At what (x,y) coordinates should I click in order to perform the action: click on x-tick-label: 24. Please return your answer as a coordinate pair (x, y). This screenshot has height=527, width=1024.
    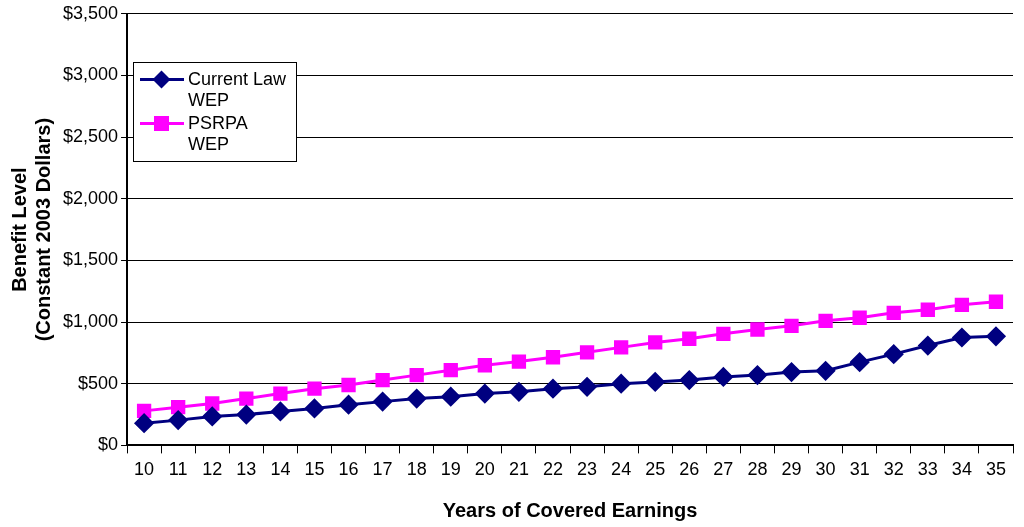
    Looking at the image, I should click on (621, 469).